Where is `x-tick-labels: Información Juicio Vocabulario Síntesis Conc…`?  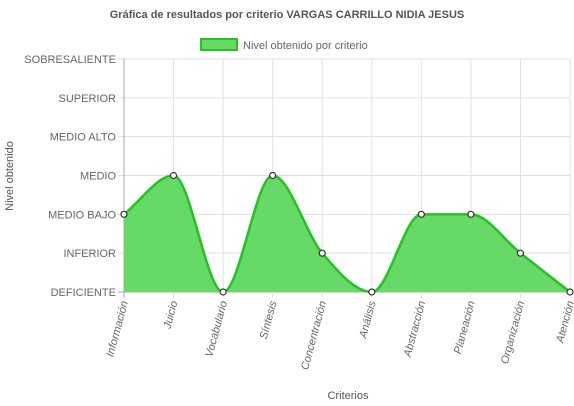
x-tick-labels: Información Juicio Vocabulario Síntesis Conc… is located at coordinates (339, 335).